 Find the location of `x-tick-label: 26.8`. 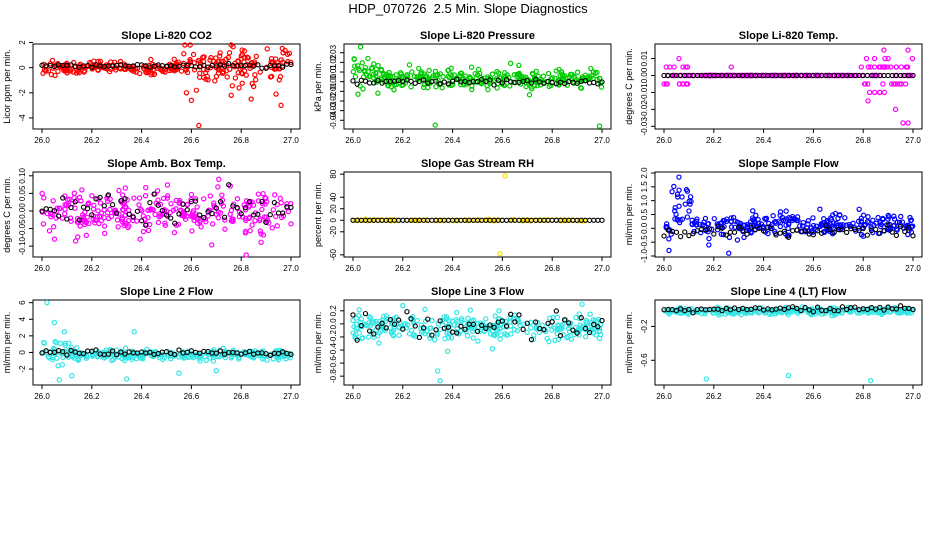

x-tick-label: 26.8 is located at coordinates (863, 268).